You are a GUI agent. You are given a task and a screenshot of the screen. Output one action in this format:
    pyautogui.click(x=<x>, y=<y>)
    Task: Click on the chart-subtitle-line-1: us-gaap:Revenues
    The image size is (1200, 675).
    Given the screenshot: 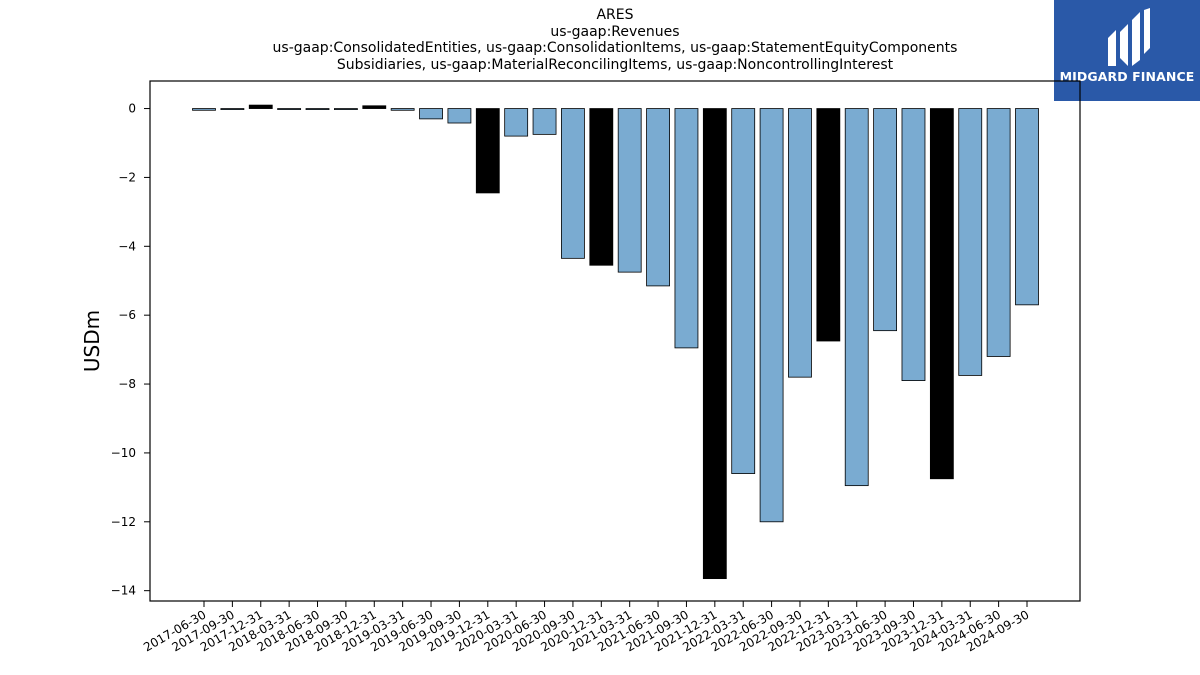 What is the action you would take?
    pyautogui.click(x=615, y=31)
    